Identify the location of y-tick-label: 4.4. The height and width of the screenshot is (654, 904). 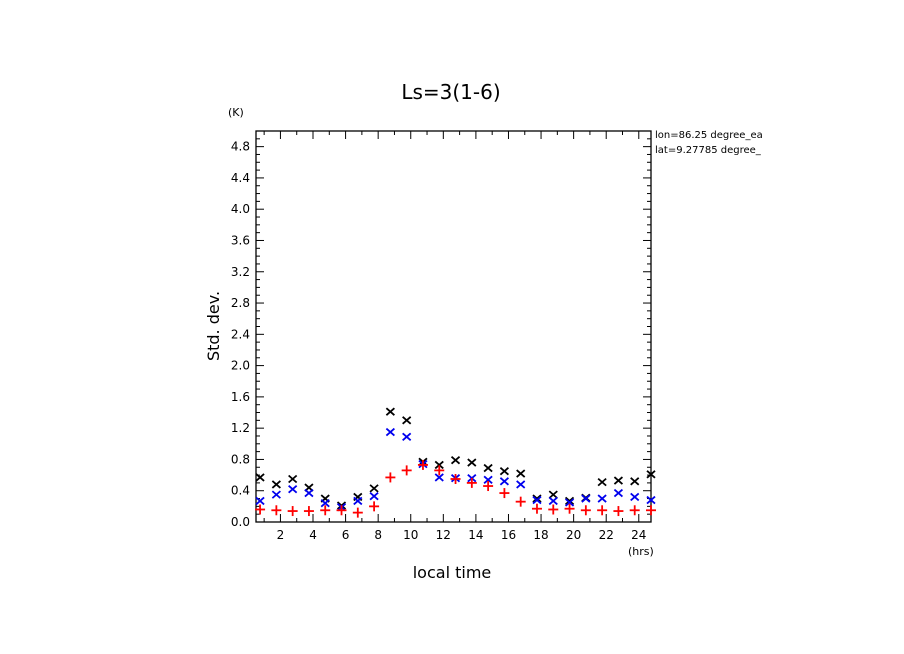
(240, 178).